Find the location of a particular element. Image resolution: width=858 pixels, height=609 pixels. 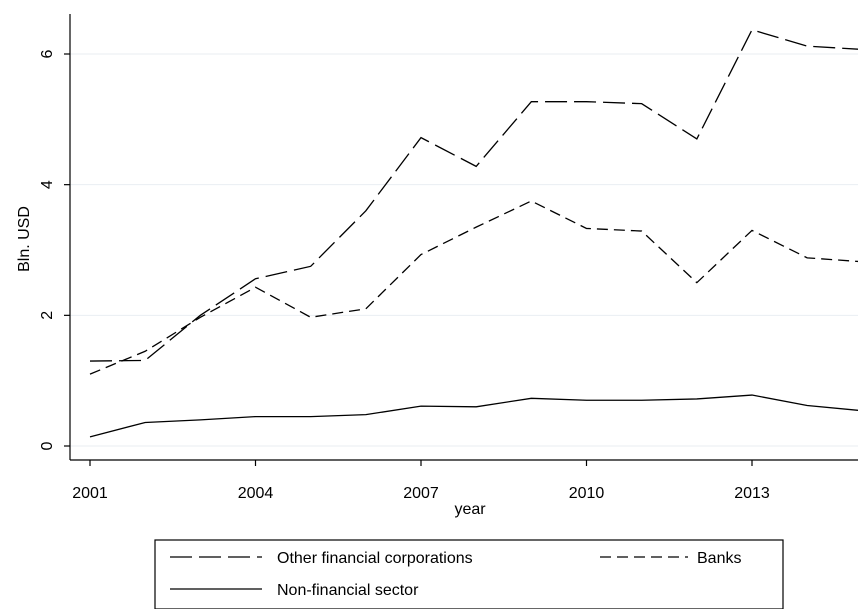

legend-box is located at coordinates (469, 574).